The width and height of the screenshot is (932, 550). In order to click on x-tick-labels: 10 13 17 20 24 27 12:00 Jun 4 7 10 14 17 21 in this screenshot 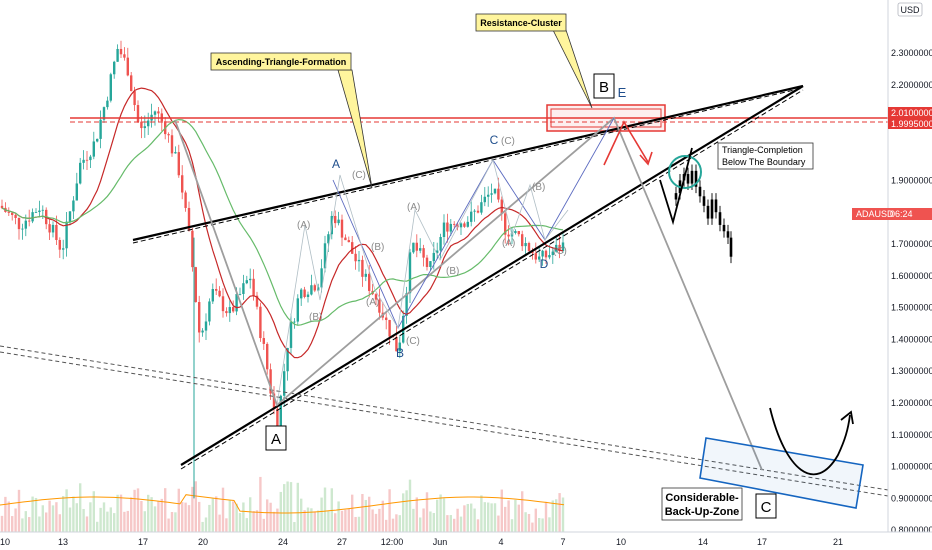, I will do `click(421, 542)`.